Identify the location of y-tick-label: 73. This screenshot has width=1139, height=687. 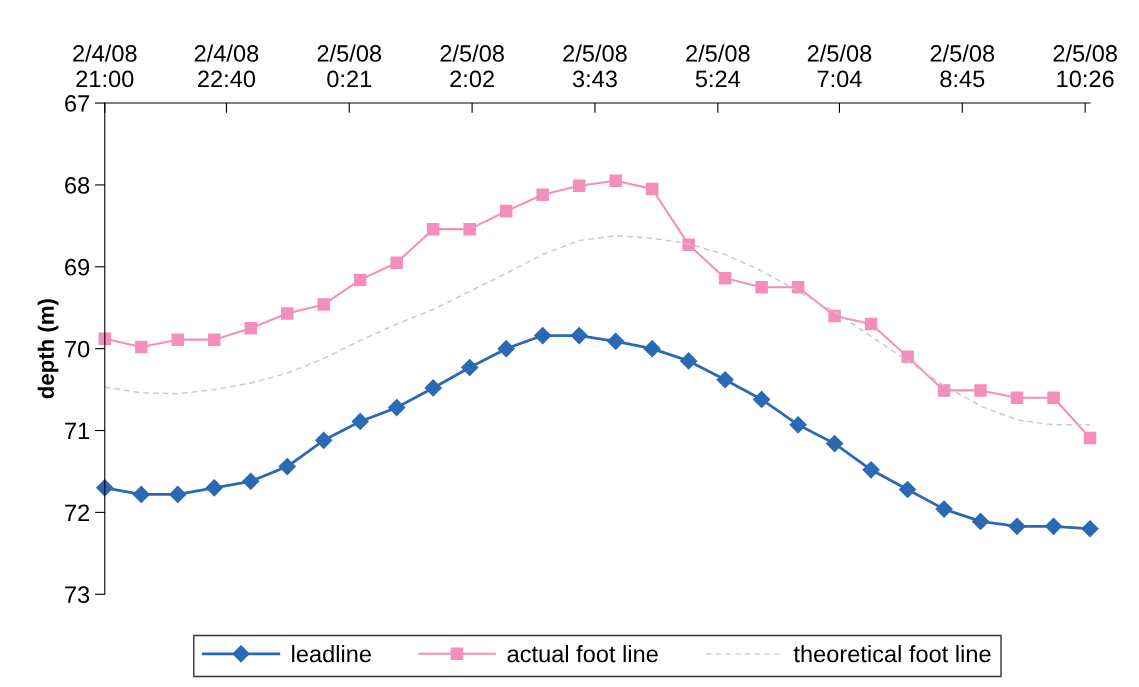
(77, 595).